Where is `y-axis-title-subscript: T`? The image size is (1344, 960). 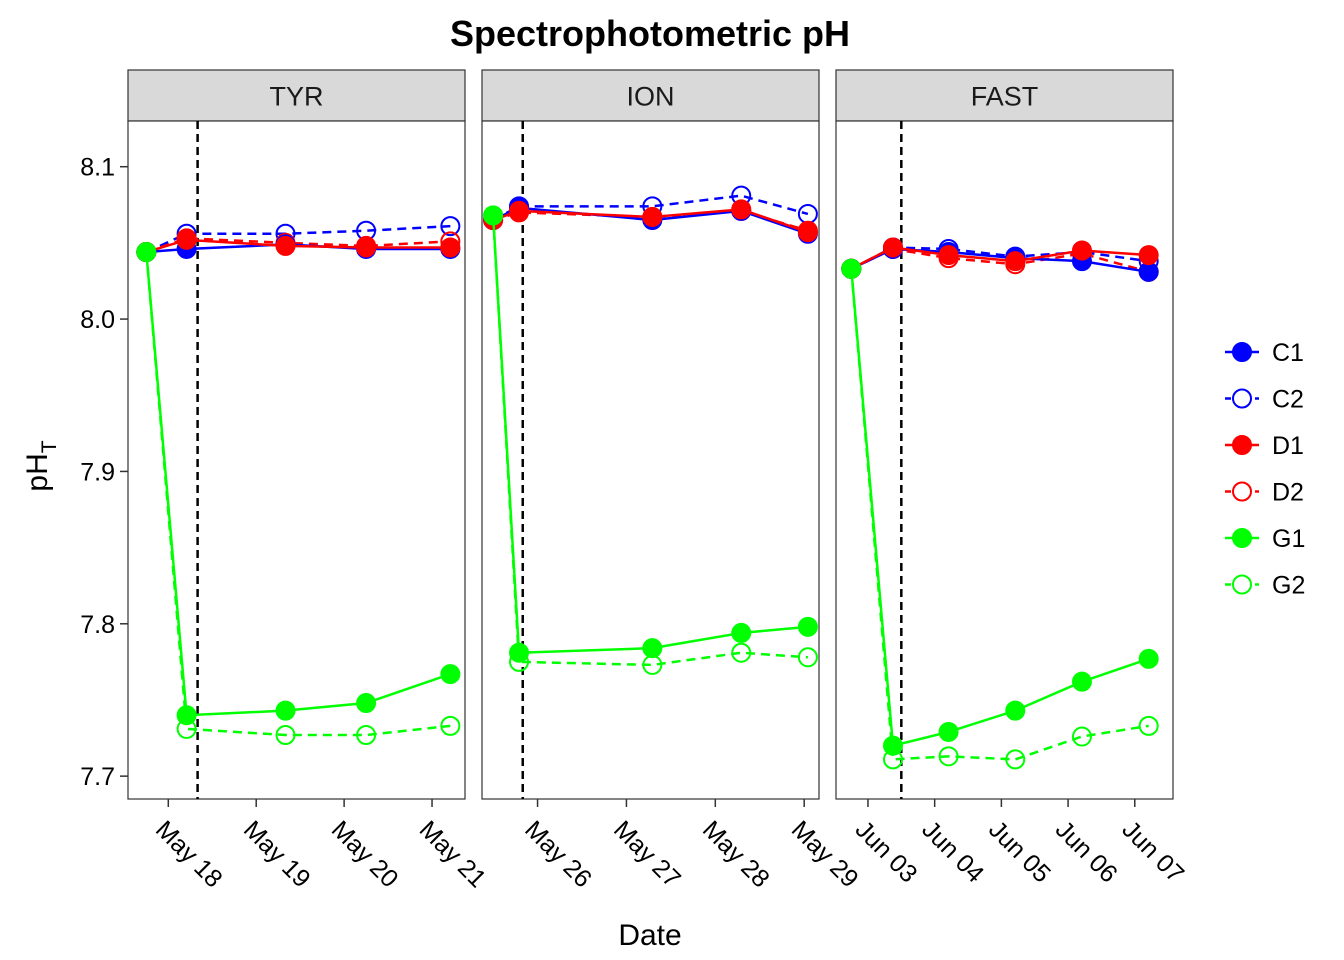
y-axis-title-subscript: T is located at coordinates (49, 446).